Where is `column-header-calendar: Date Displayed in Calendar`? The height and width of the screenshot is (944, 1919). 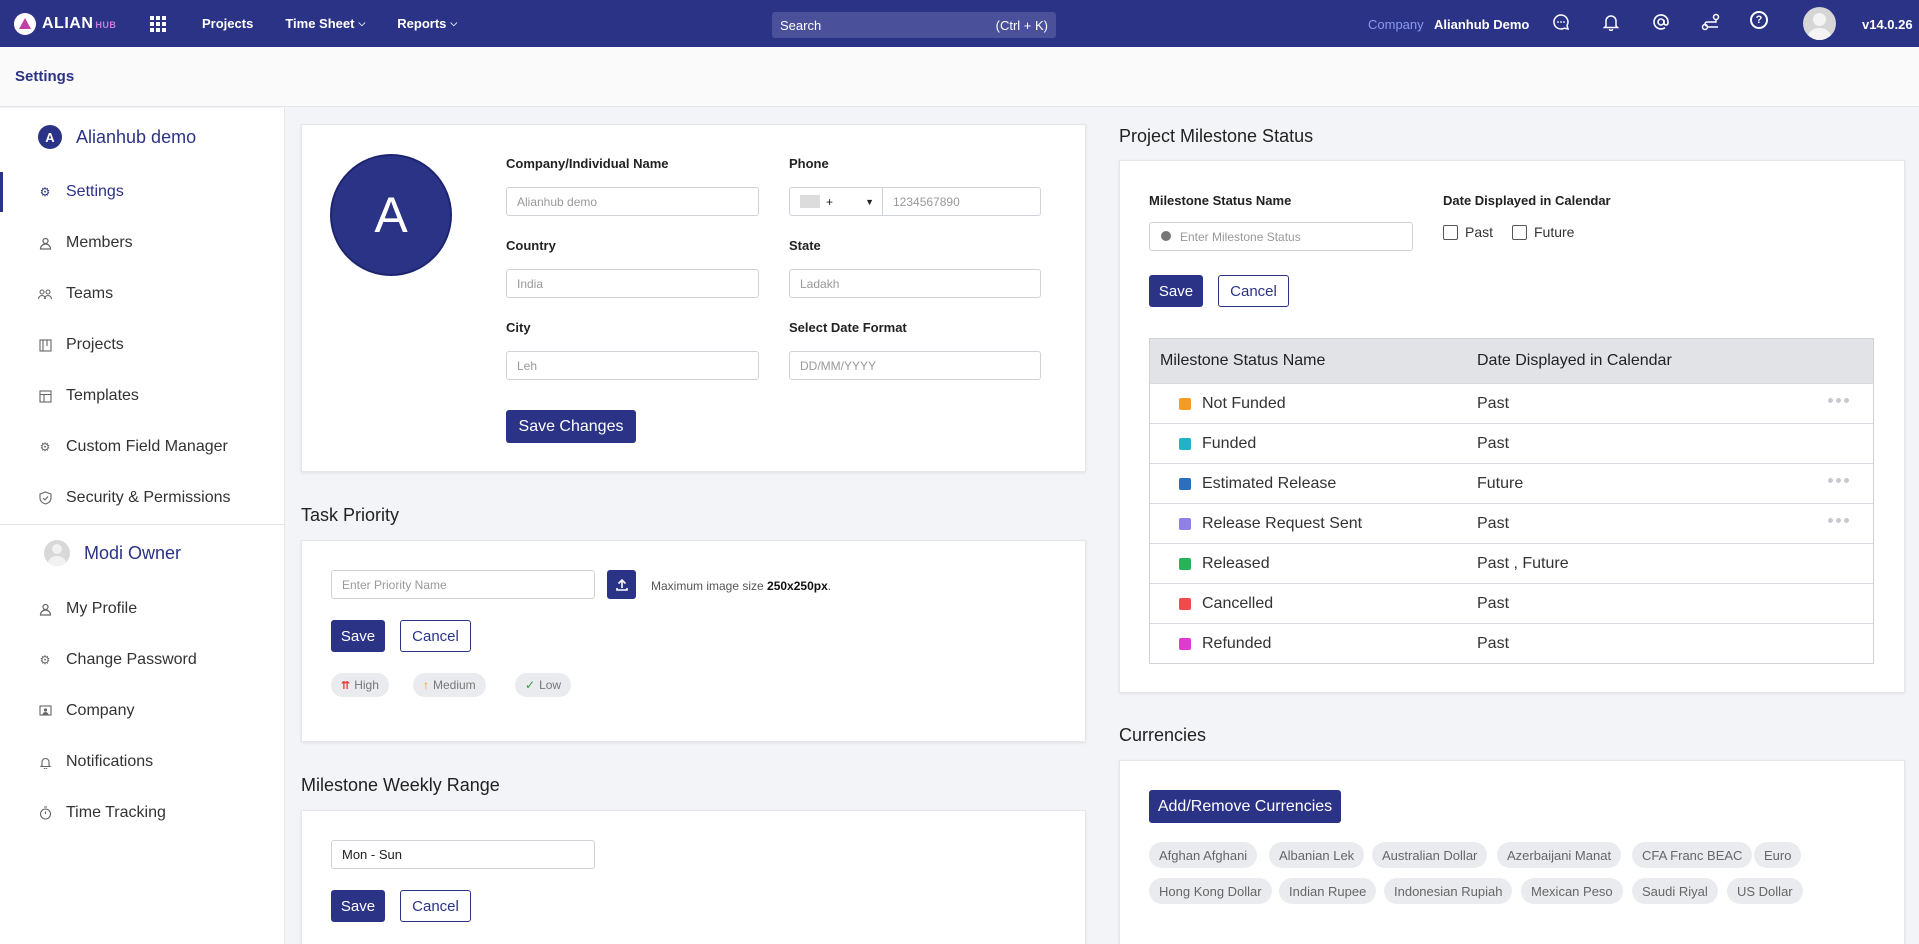 column-header-calendar: Date Displayed in Calendar is located at coordinates (1574, 360).